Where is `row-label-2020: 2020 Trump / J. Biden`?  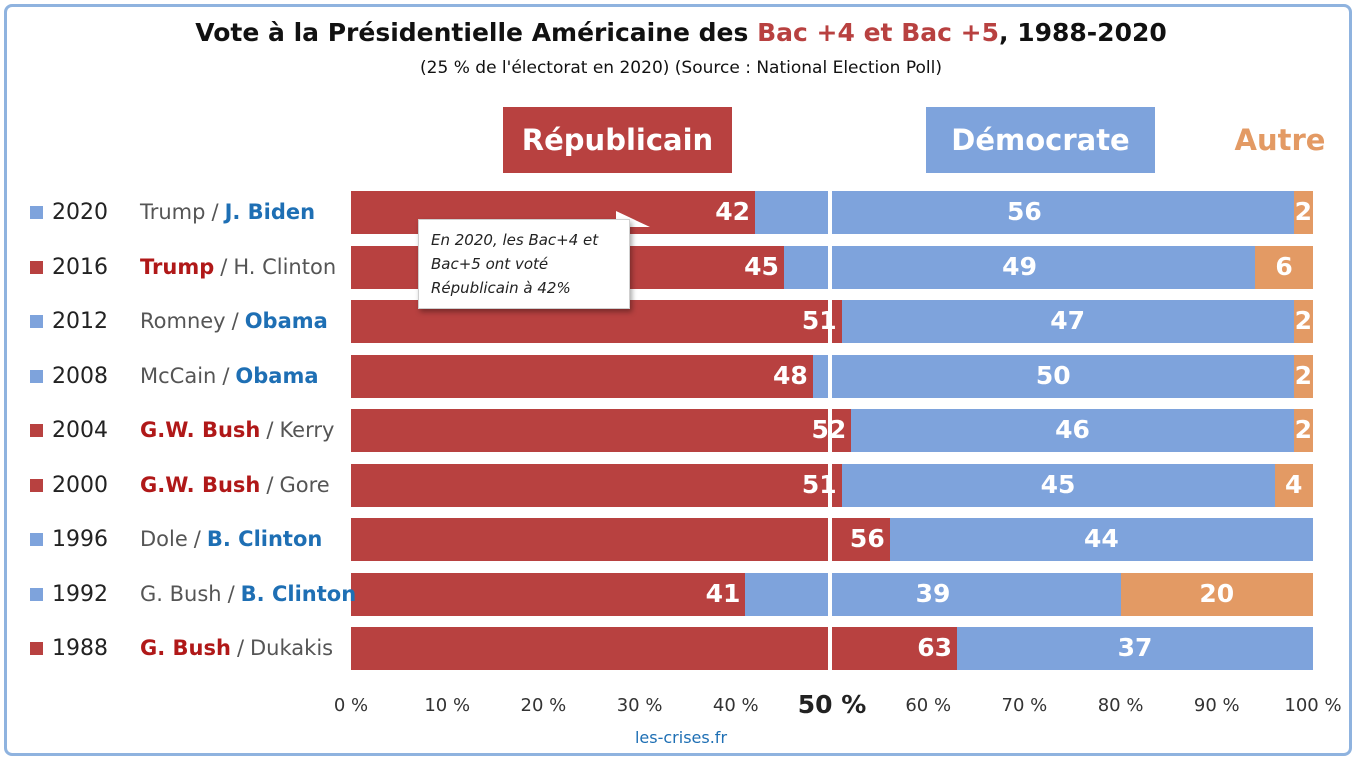
row-label-2020: 2020 Trump / J. Biden is located at coordinates (172, 212).